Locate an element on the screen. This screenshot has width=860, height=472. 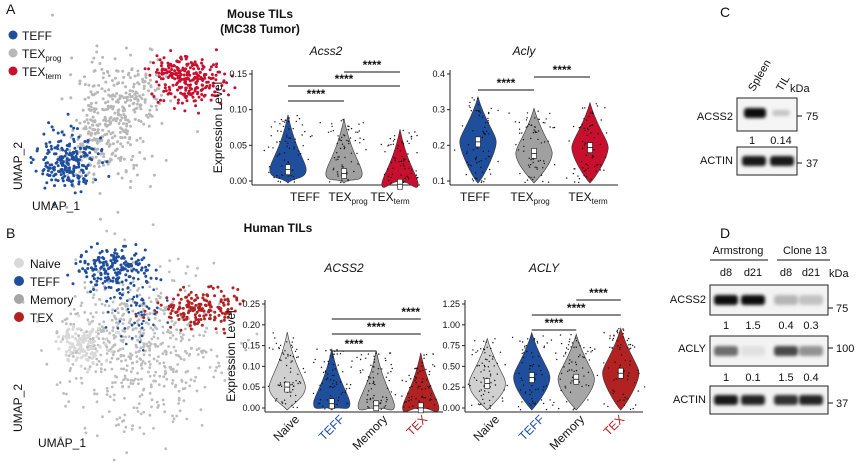
violin-points is located at coordinates (328, 379).